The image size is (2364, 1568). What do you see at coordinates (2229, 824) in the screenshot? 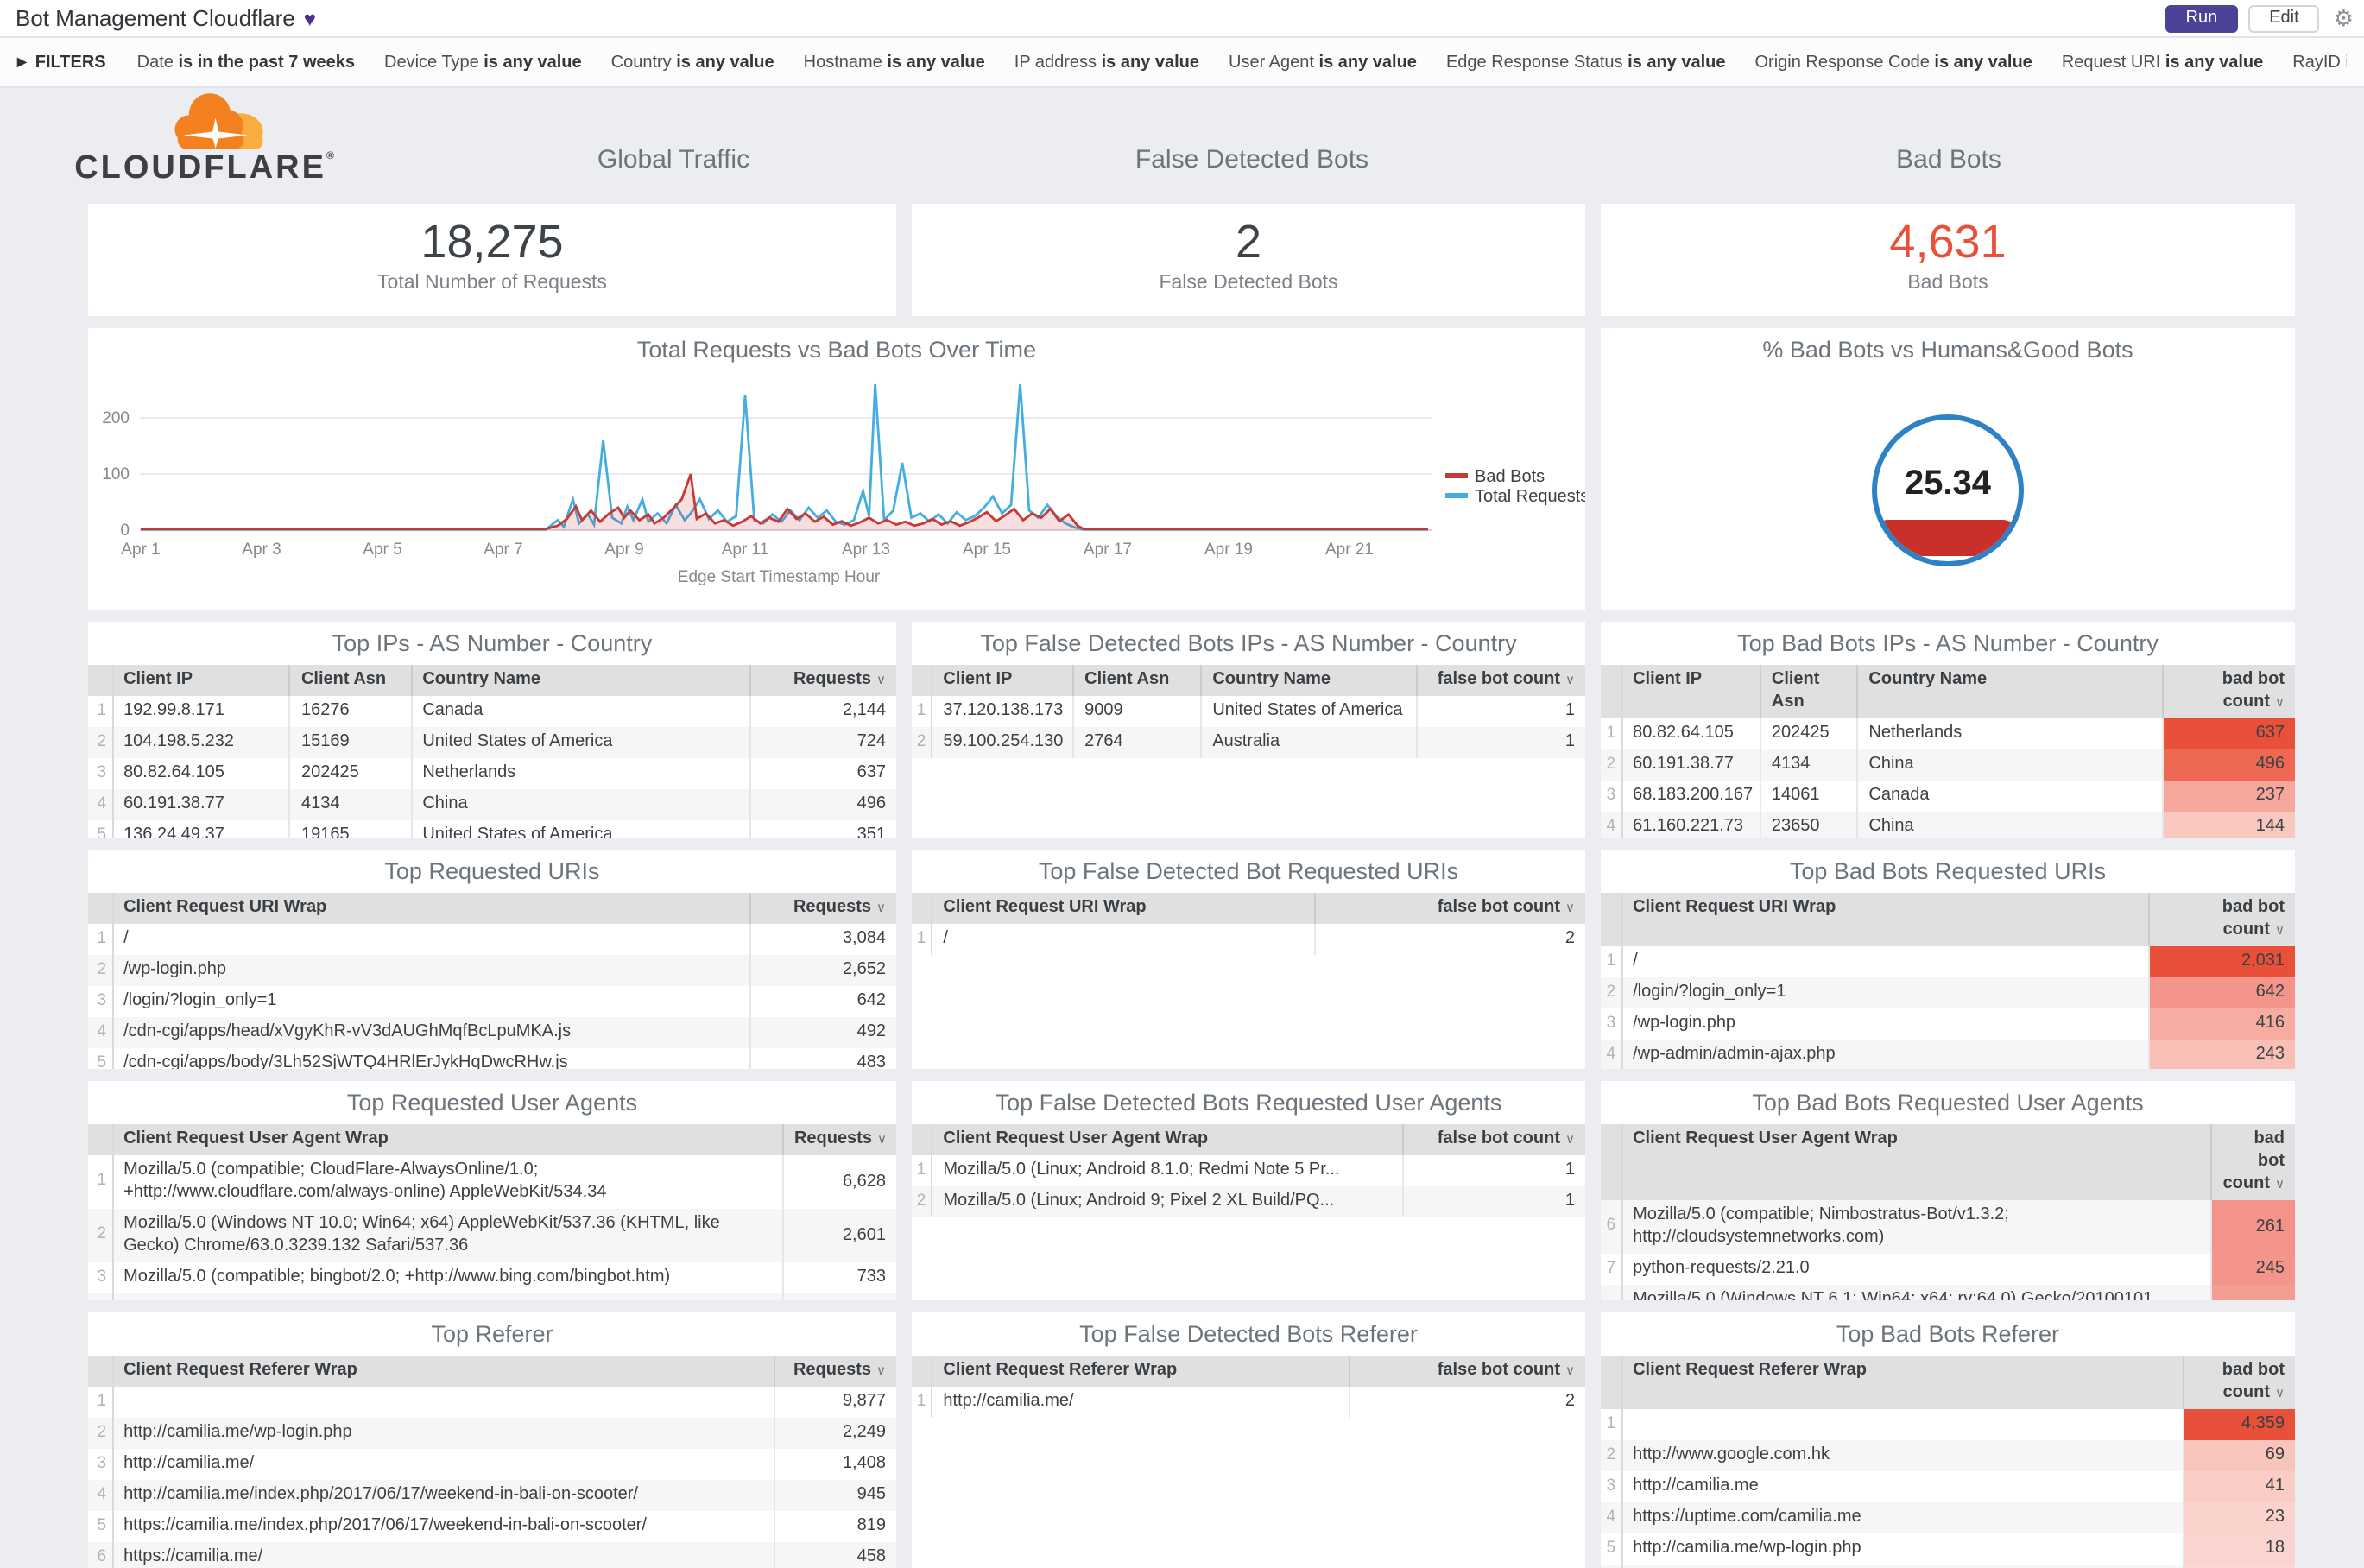
I see `table-cell: 144` at bounding box center [2229, 824].